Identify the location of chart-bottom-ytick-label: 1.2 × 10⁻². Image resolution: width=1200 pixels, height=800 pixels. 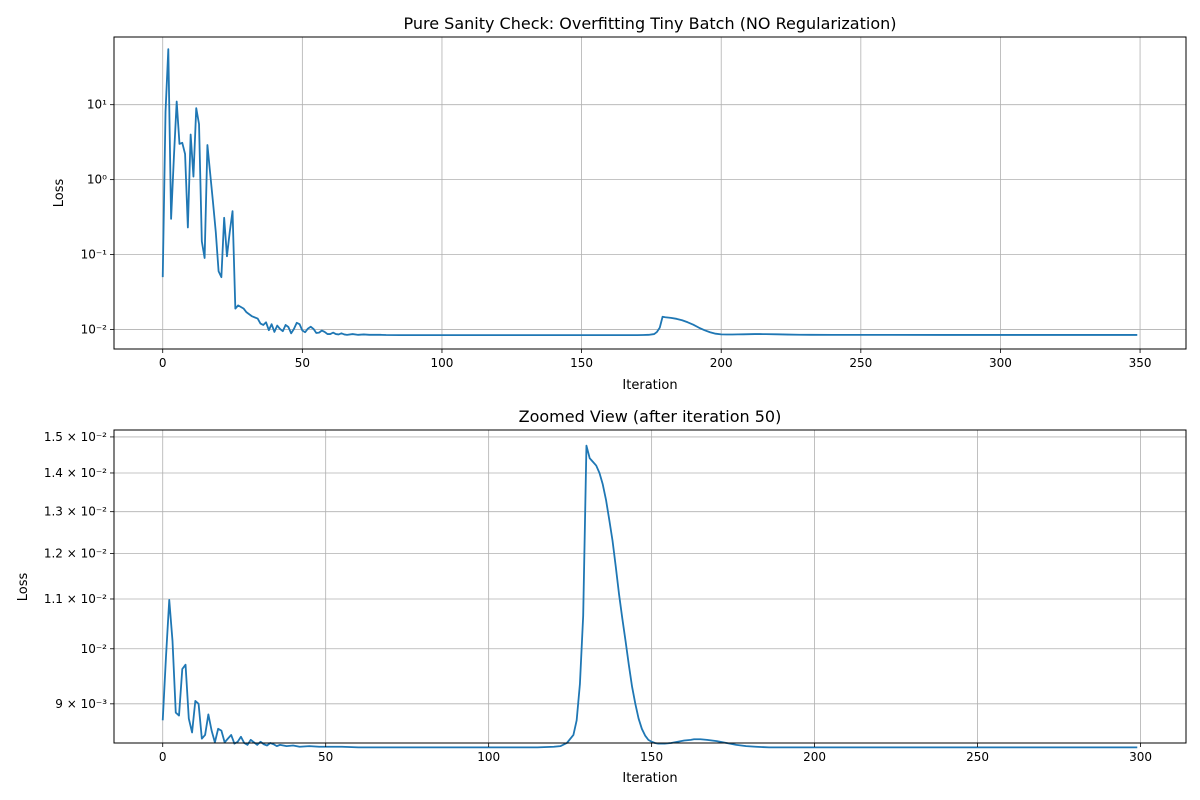
(75, 554).